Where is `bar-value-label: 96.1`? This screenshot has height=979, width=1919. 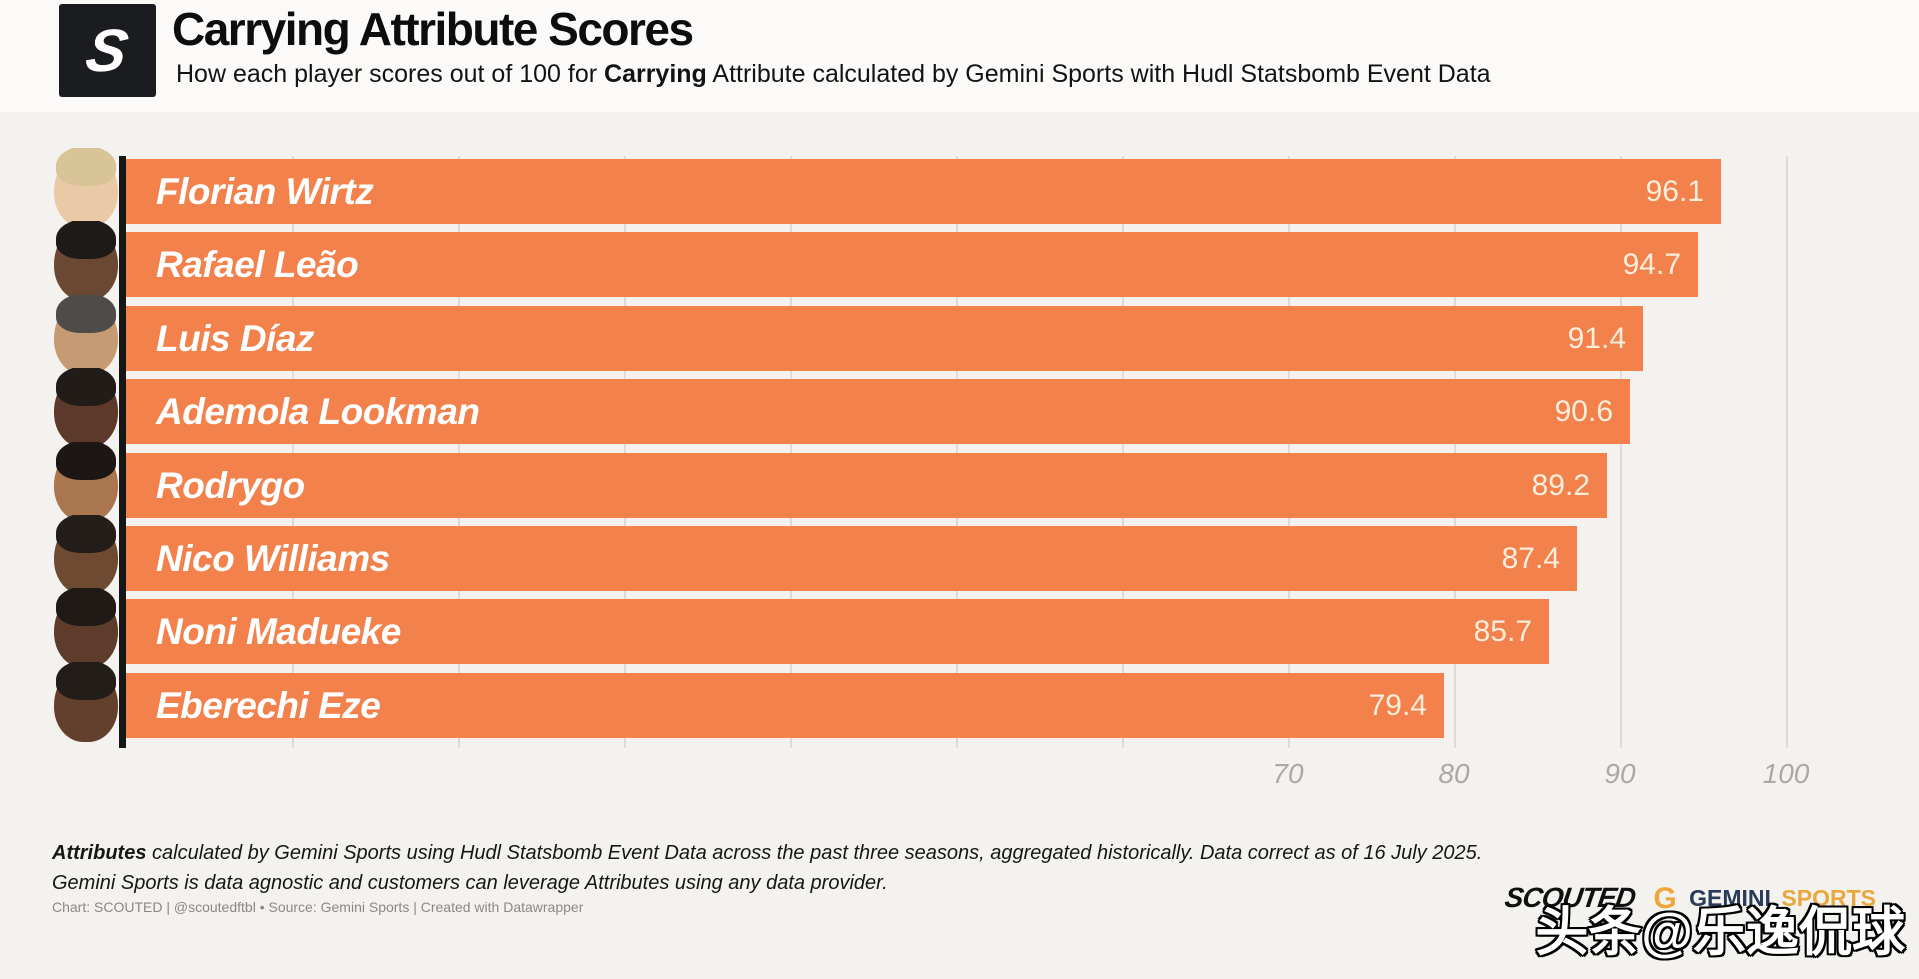
bar-value-label: 96.1 is located at coordinates (1674, 191).